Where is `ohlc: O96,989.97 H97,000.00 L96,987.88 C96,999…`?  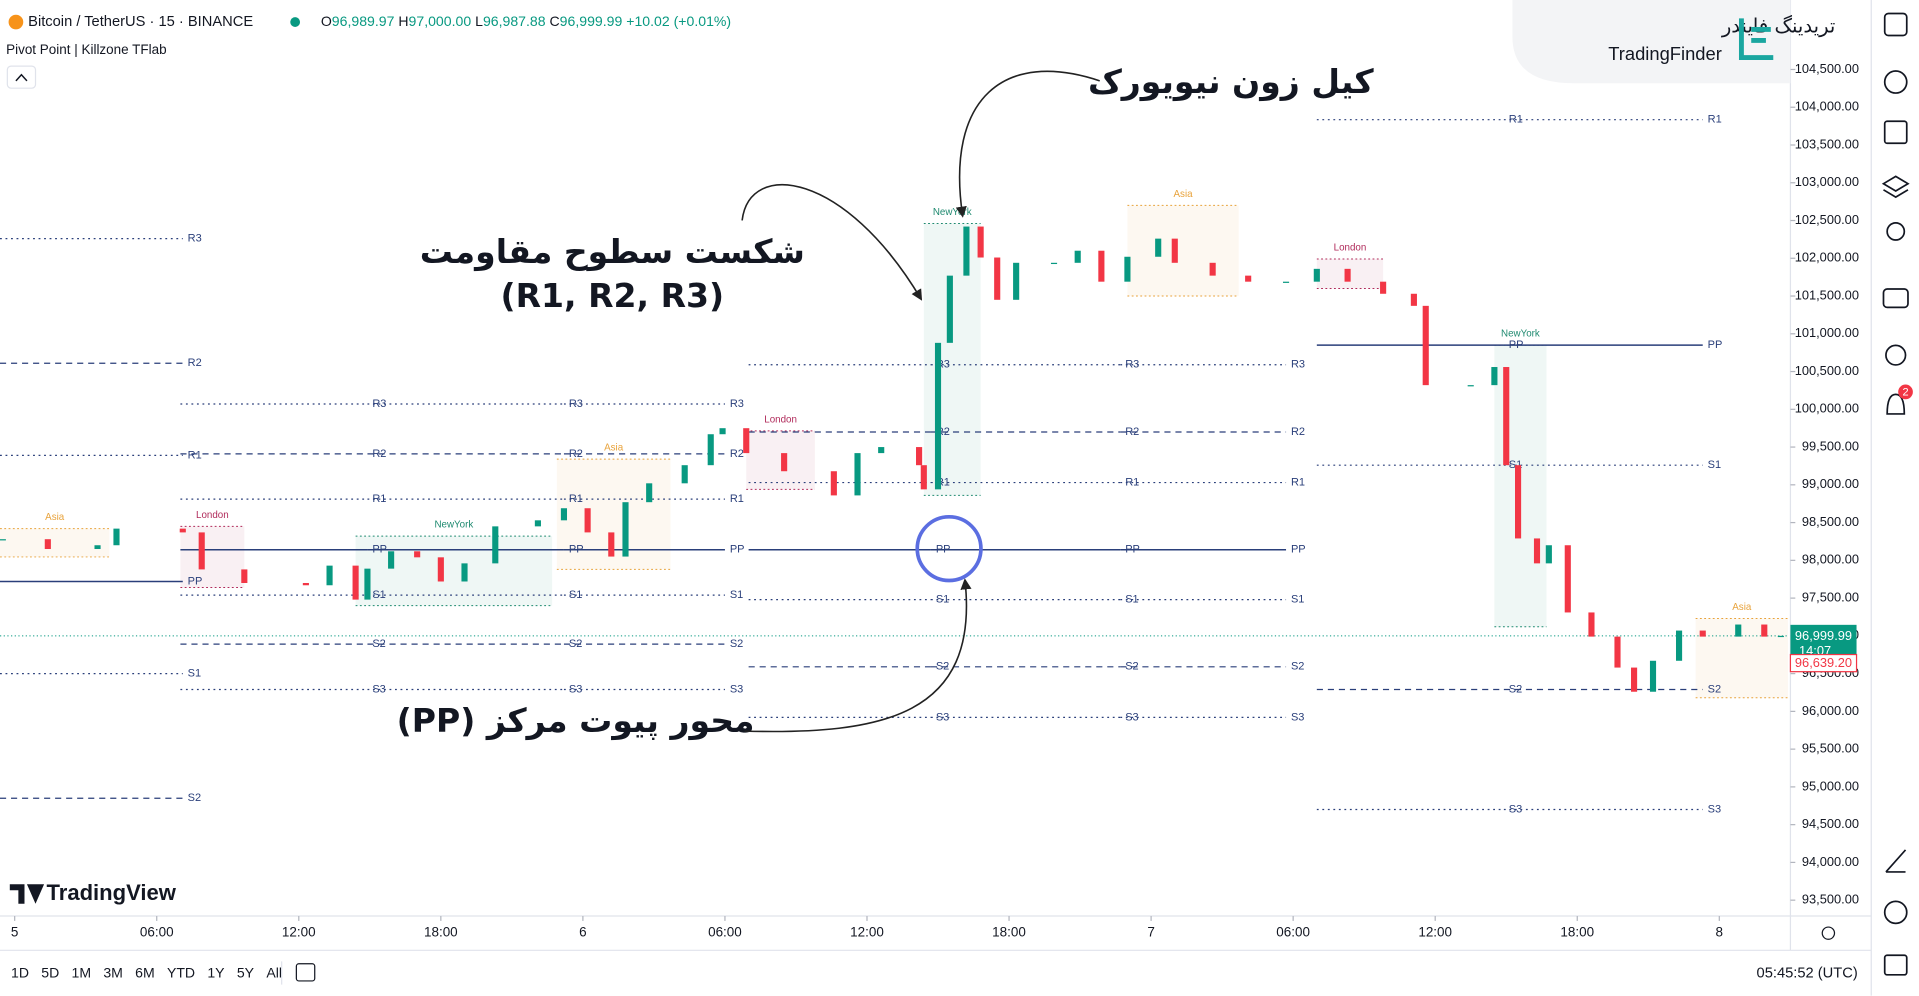 ohlc: O96,989.97 H97,000.00 L96,987.88 C96,999… is located at coordinates (526, 21).